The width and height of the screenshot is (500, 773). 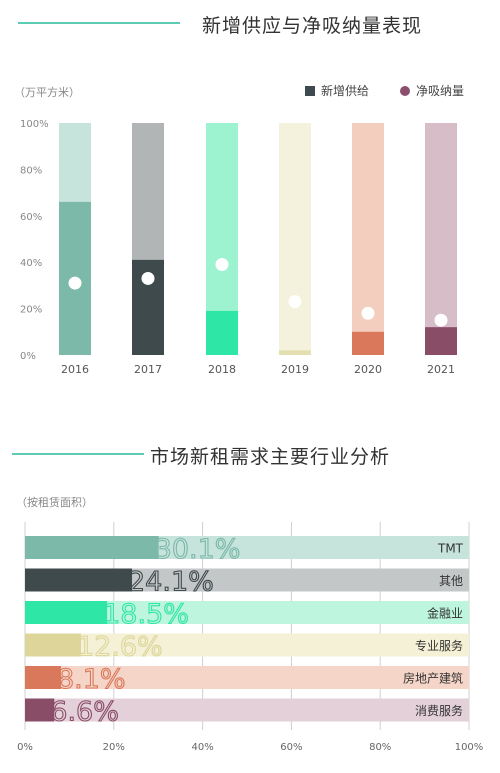 What do you see at coordinates (405, 90) in the screenshot?
I see `legend-absorption-swatch` at bounding box center [405, 90].